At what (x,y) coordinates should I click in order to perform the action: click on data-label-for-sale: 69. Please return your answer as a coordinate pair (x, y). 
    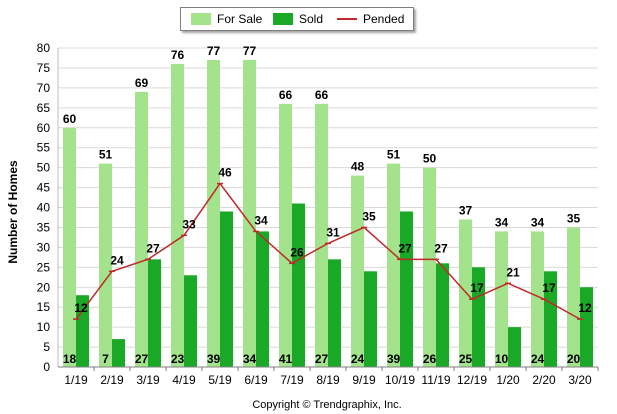
    Looking at the image, I should click on (142, 83).